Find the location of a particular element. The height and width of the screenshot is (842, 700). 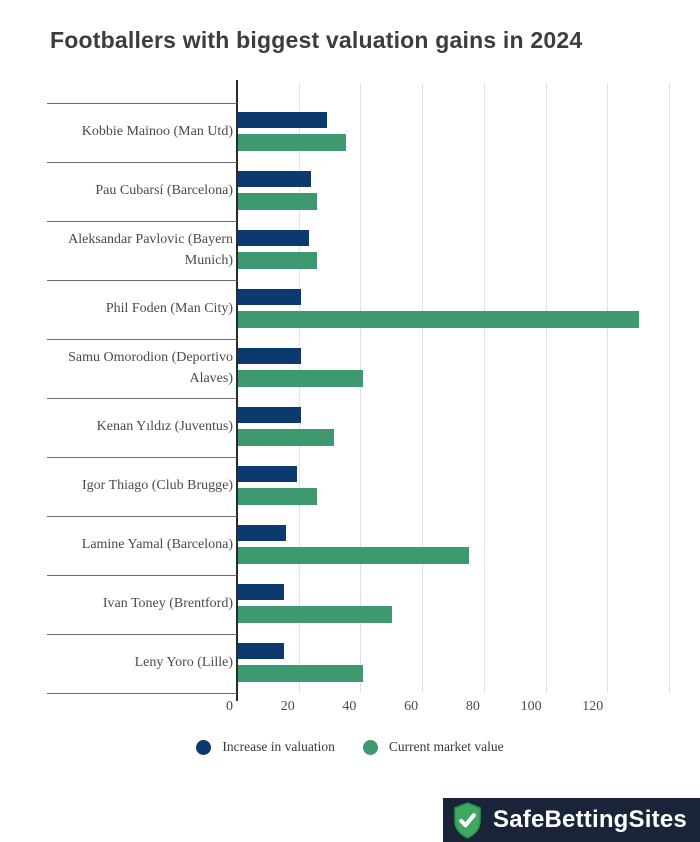

legend-label: Current market value is located at coordinates (446, 746).